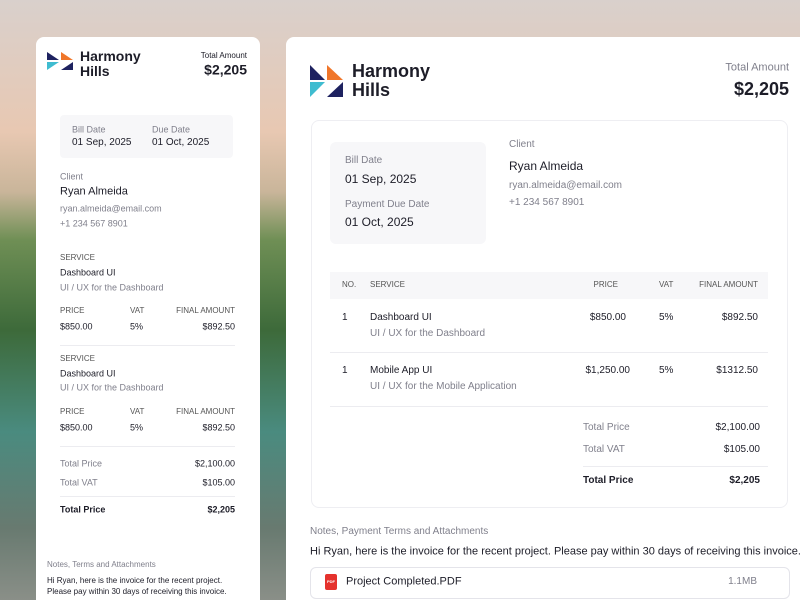 This screenshot has height=600, width=800. What do you see at coordinates (404, 581) in the screenshot?
I see `attachment-name: Project Completed.PDF` at bounding box center [404, 581].